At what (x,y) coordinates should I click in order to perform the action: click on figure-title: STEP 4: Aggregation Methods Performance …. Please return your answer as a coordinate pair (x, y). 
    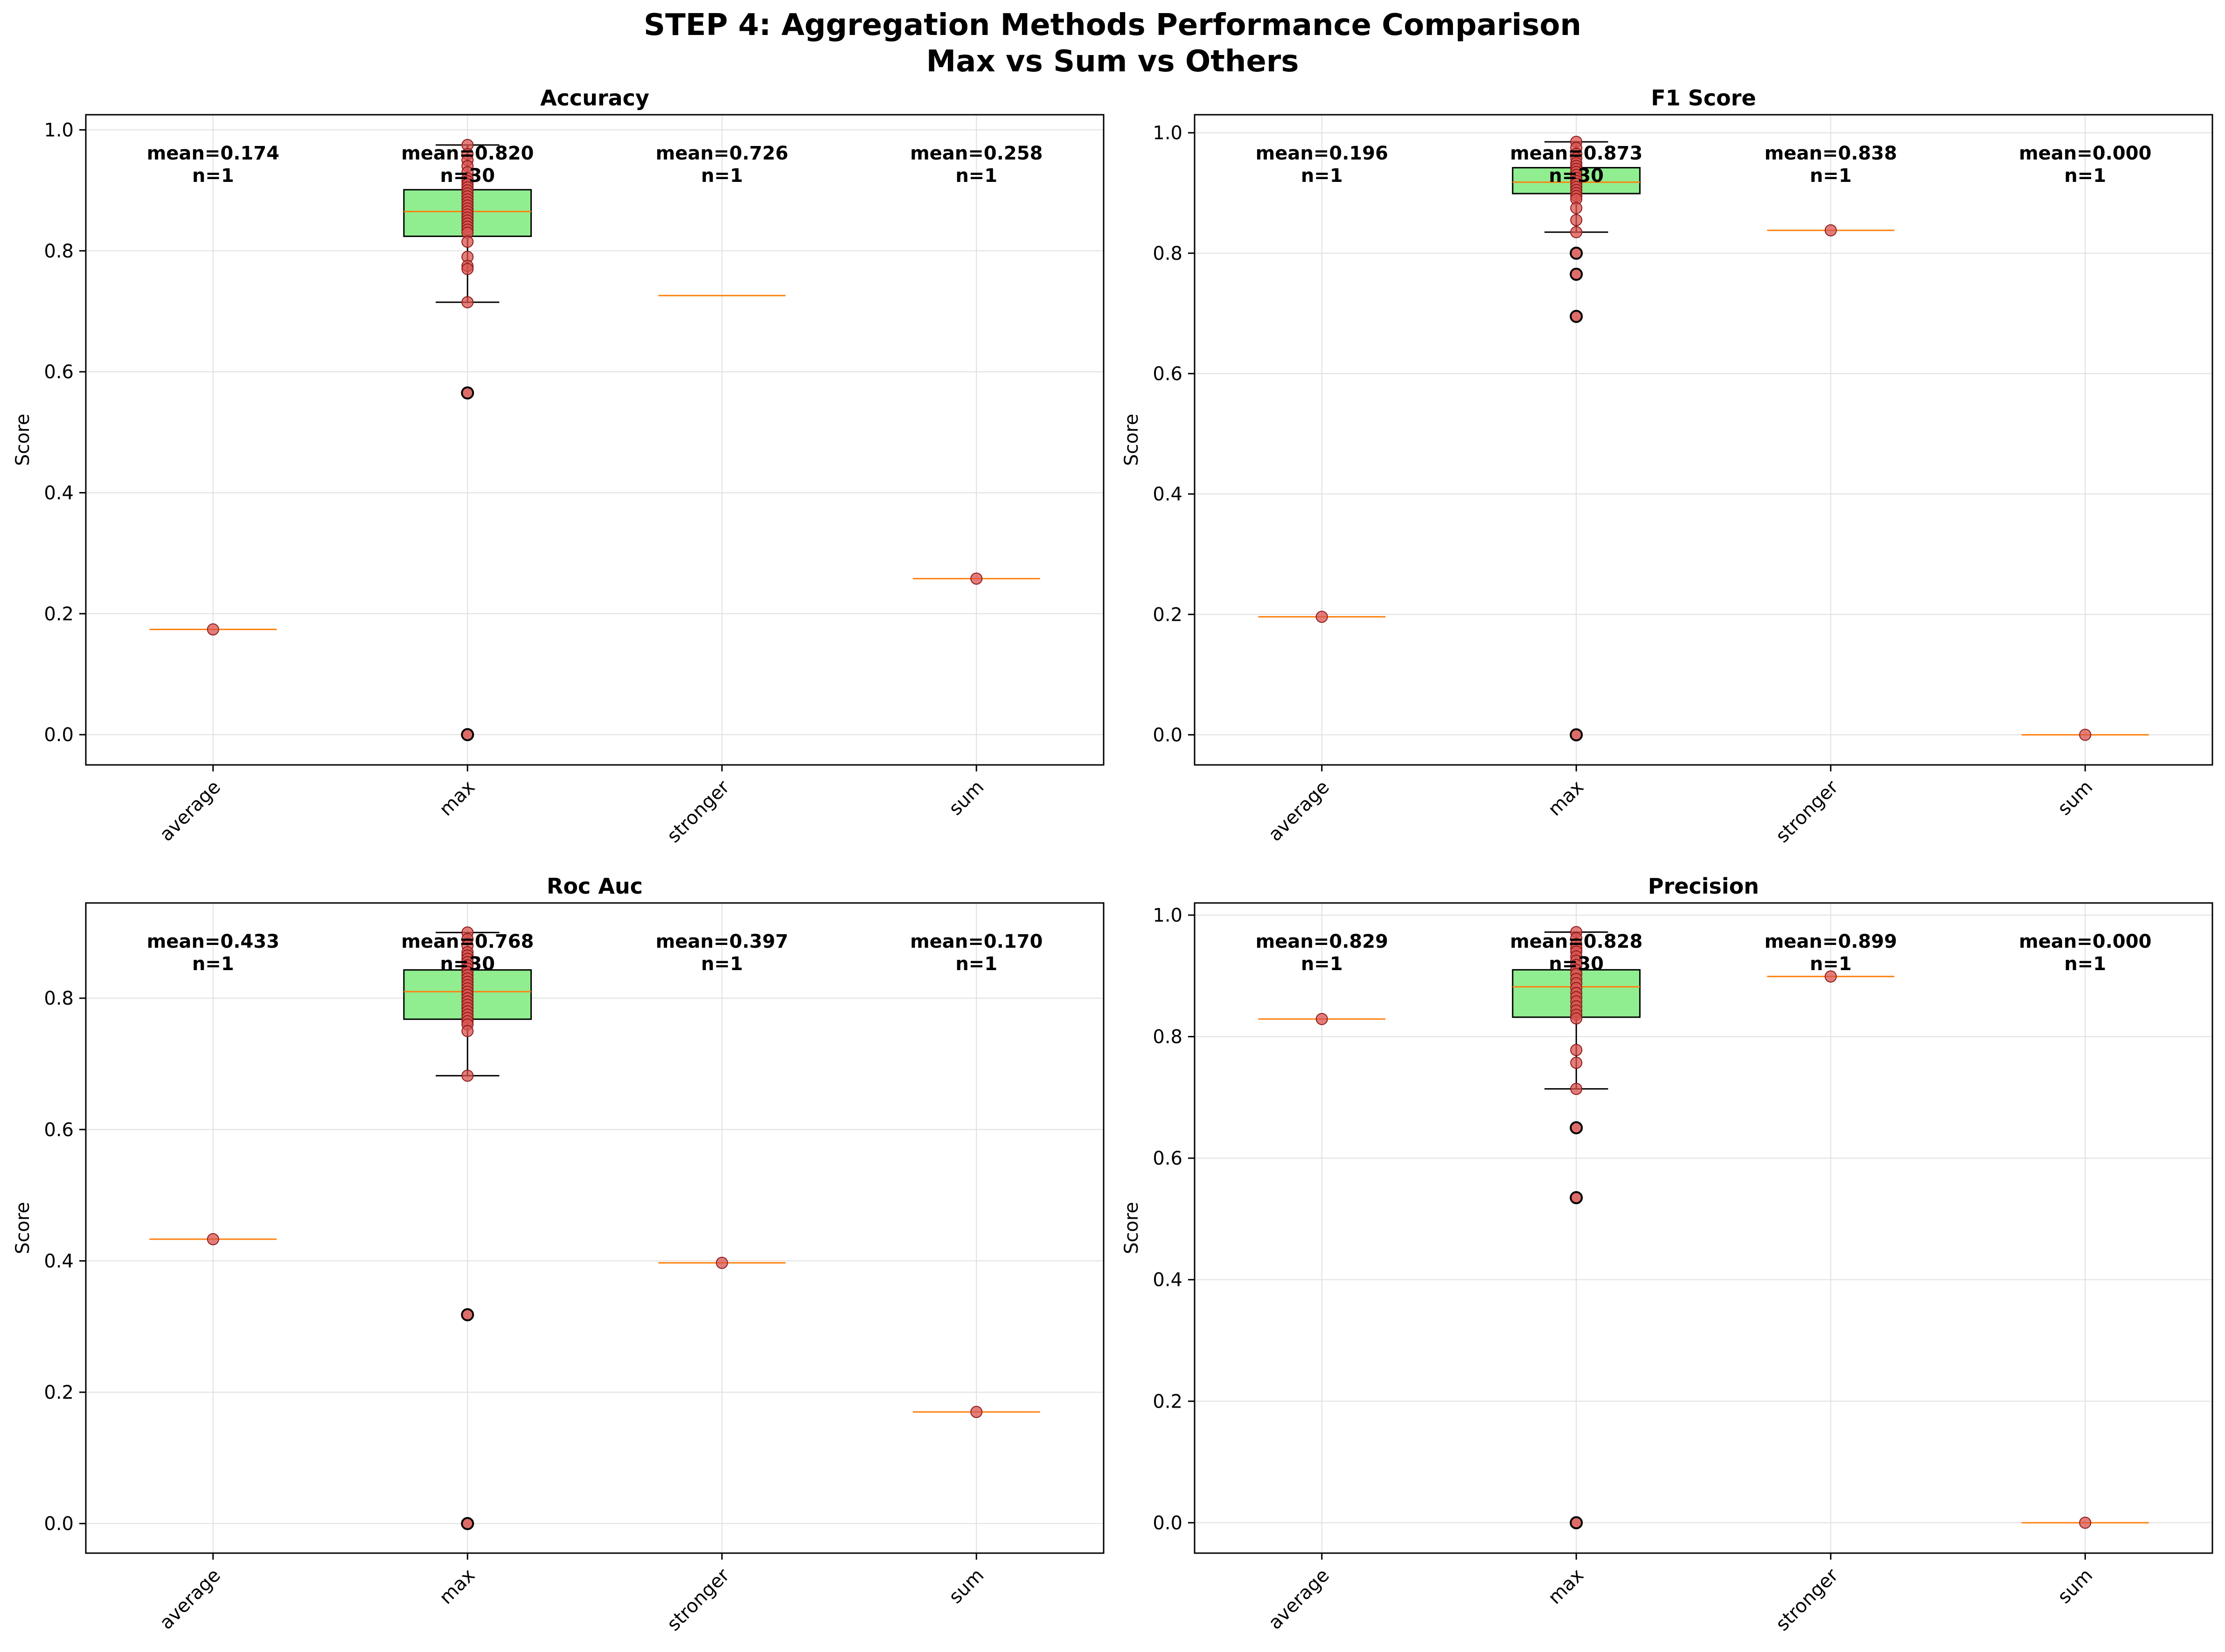
    Looking at the image, I should click on (1112, 25).